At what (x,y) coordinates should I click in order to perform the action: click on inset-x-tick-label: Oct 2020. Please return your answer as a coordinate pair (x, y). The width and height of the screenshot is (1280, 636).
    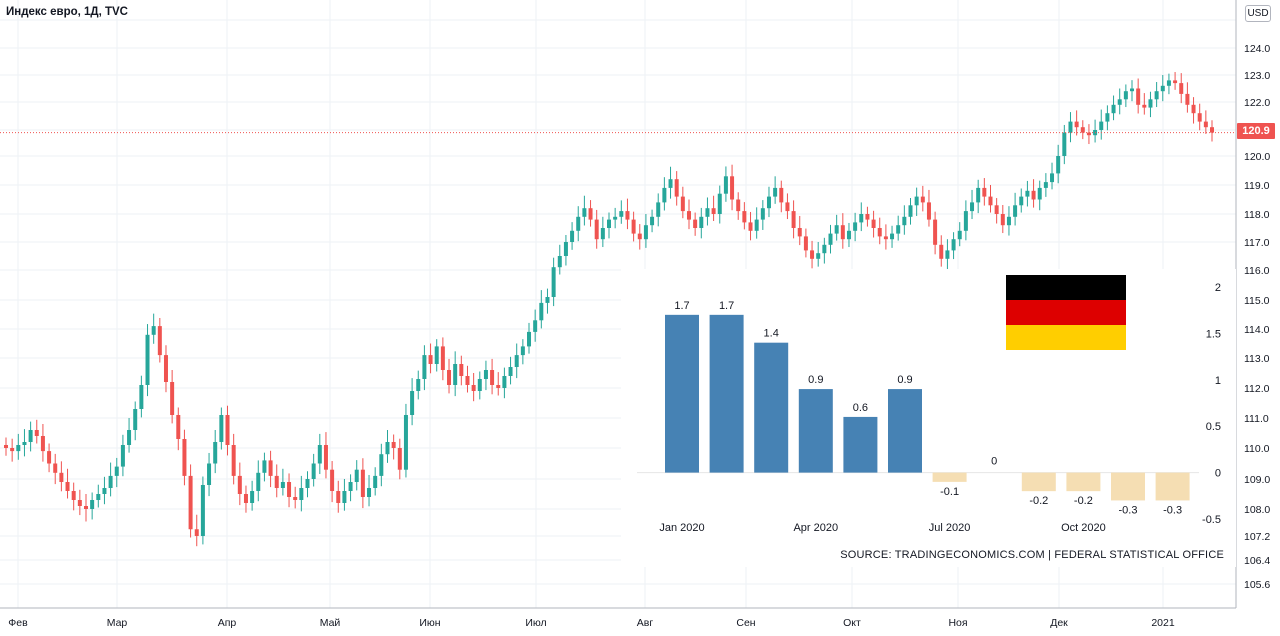
    Looking at the image, I should click on (1083, 528).